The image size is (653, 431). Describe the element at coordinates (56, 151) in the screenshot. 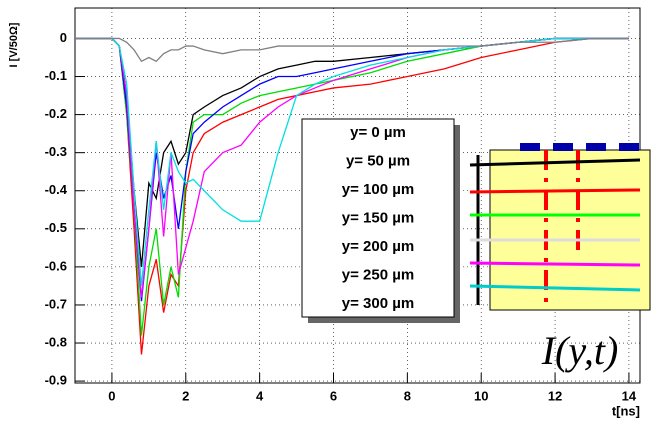

I see `y-tick-label: -0.3` at that location.